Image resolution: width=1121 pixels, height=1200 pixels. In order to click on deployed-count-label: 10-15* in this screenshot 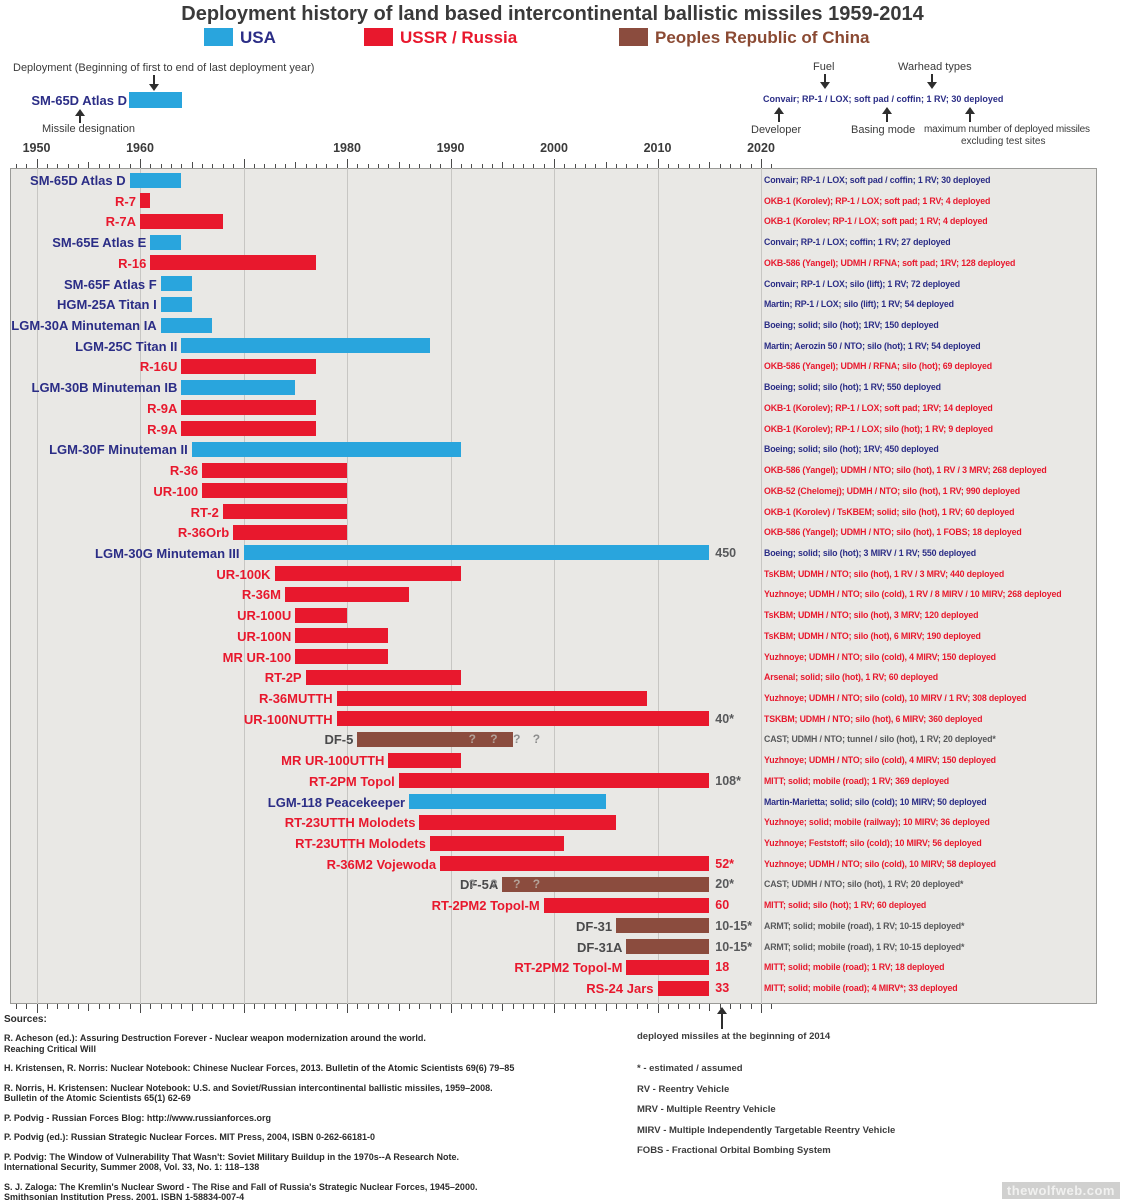, I will do `click(734, 946)`.